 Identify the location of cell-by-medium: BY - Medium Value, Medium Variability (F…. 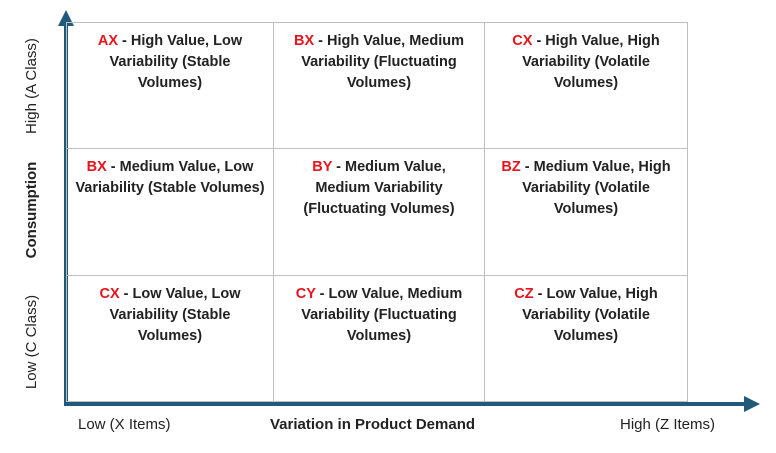
(379, 212).